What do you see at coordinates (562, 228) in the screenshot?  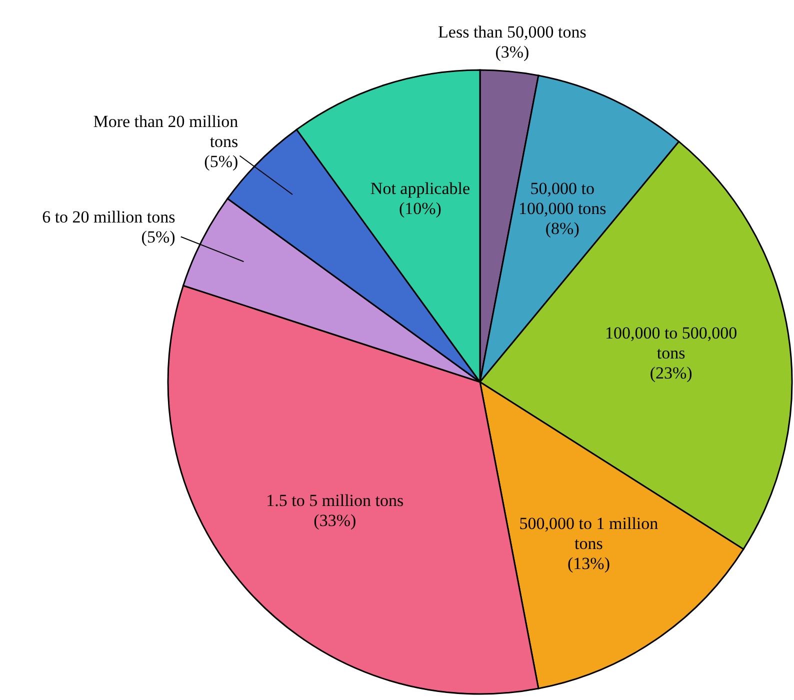 I see `data-label: (8%)` at bounding box center [562, 228].